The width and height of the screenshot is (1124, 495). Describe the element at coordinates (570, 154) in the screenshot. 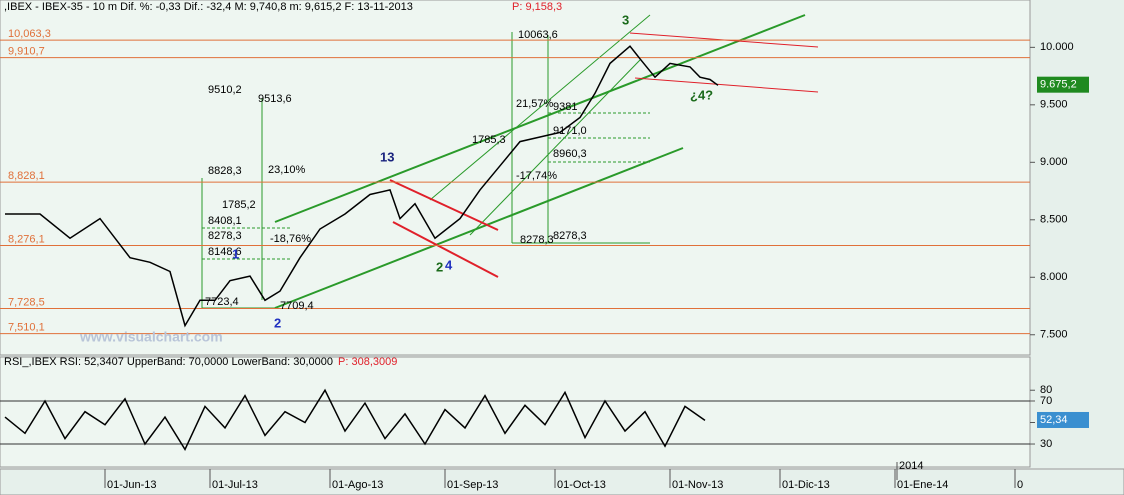

I see `annotation: 8960,3` at that location.